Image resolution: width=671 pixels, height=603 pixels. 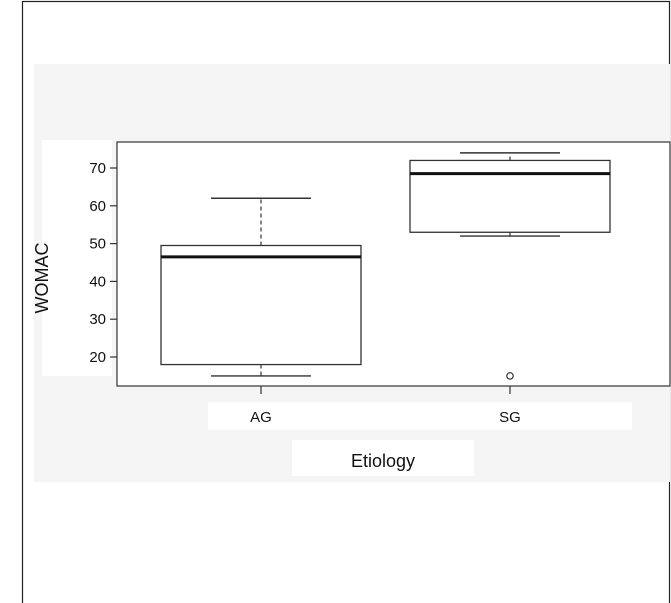 I want to click on x-tick-label-background, so click(x=420, y=416).